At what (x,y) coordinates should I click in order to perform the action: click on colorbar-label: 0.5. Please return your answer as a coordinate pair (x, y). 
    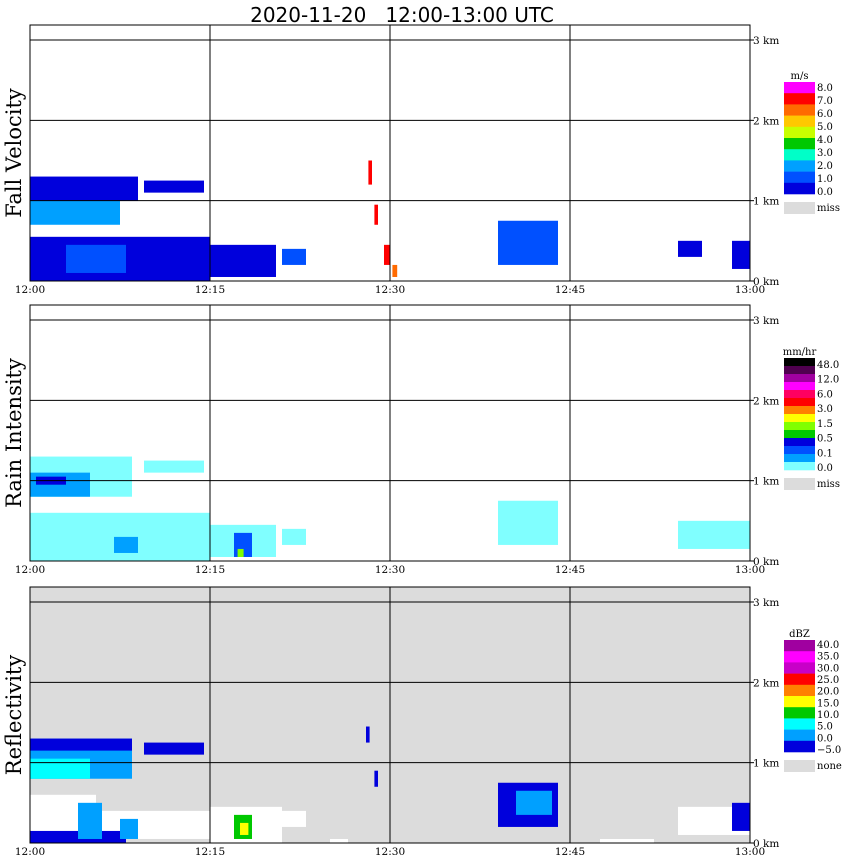
    Looking at the image, I should click on (825, 439).